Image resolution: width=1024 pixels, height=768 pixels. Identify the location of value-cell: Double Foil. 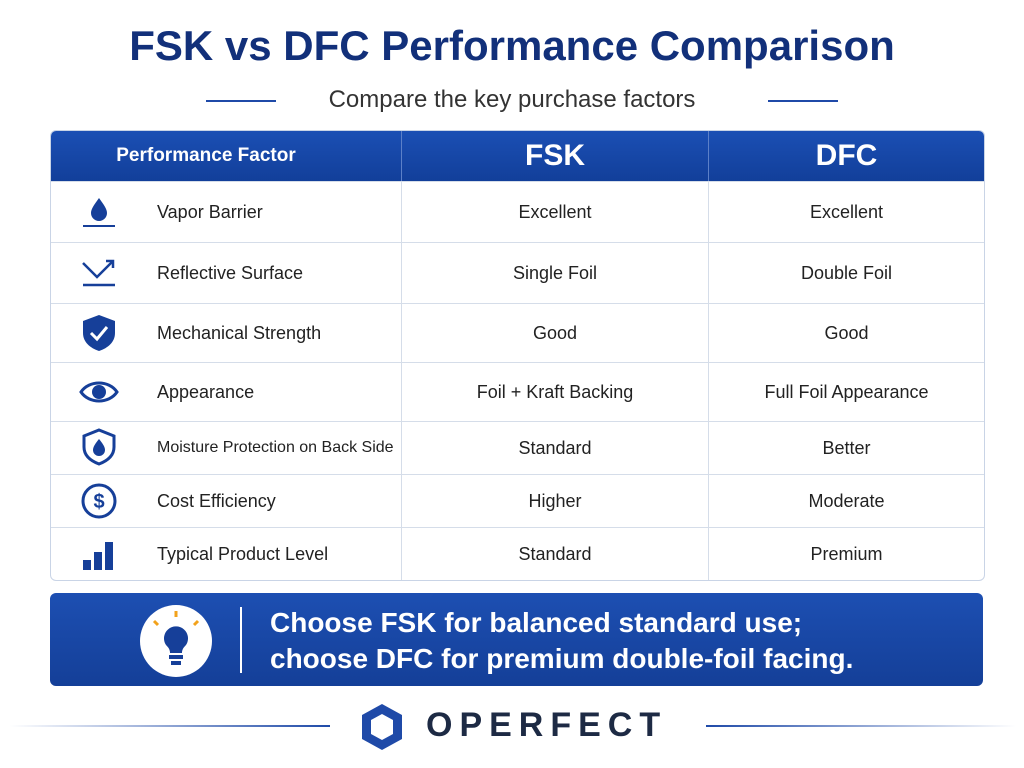
(846, 273).